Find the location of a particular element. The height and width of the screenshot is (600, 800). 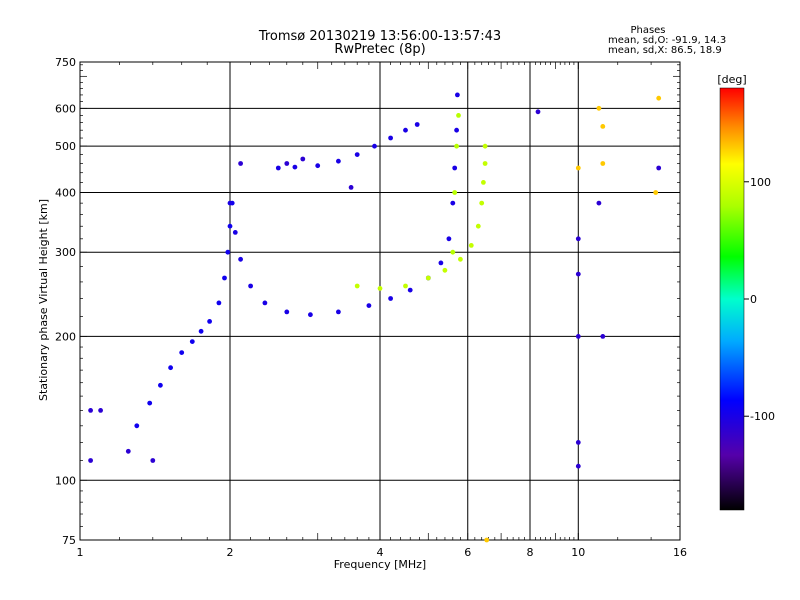

colorbar: [deg] 100 0 -100 is located at coordinates (746, 292).